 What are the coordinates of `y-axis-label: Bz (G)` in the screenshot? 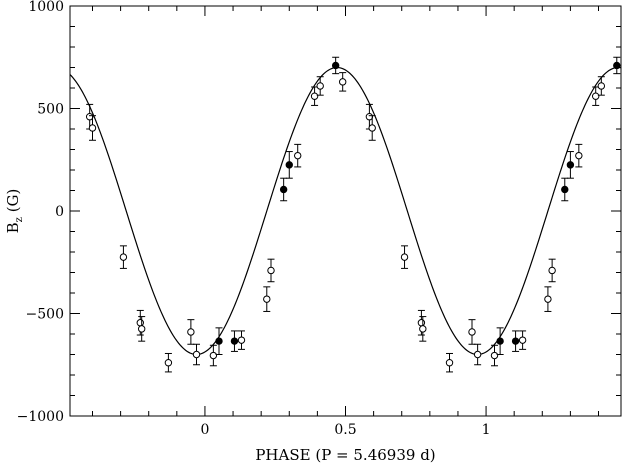 It's located at (14, 211).